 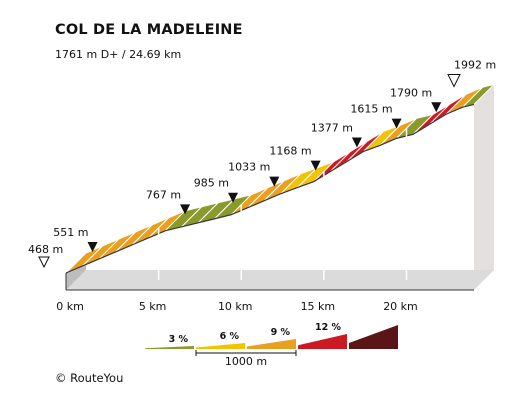 What do you see at coordinates (230, 336) in the screenshot?
I see `legend-label: 6 %` at bounding box center [230, 336].